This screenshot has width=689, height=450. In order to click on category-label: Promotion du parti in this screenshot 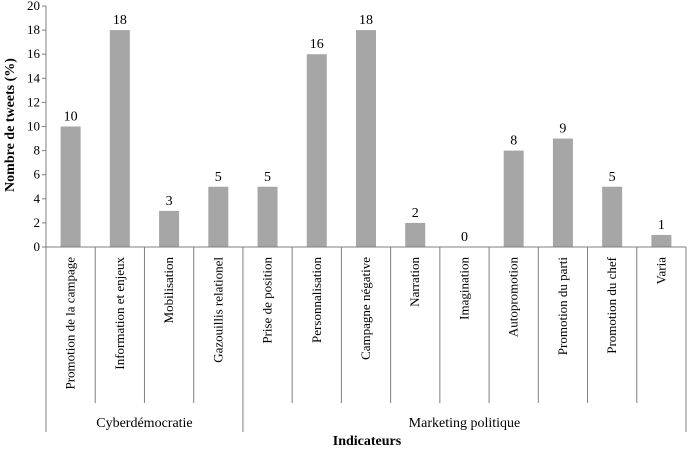, I will do `click(562, 306)`.